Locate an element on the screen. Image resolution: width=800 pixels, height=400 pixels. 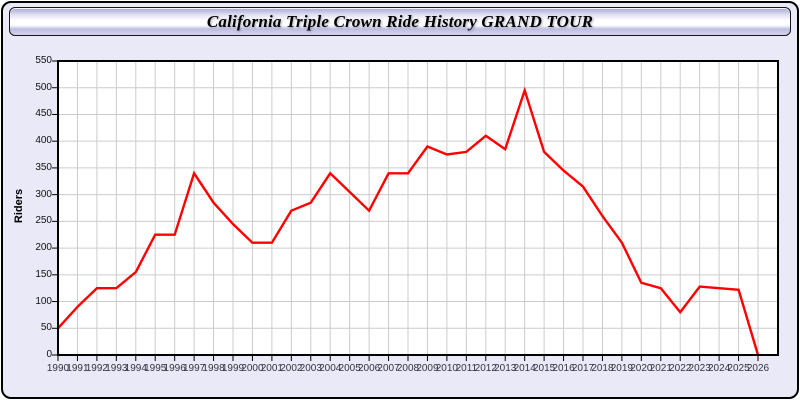
x-tick-label: 1990 is located at coordinates (58, 368).